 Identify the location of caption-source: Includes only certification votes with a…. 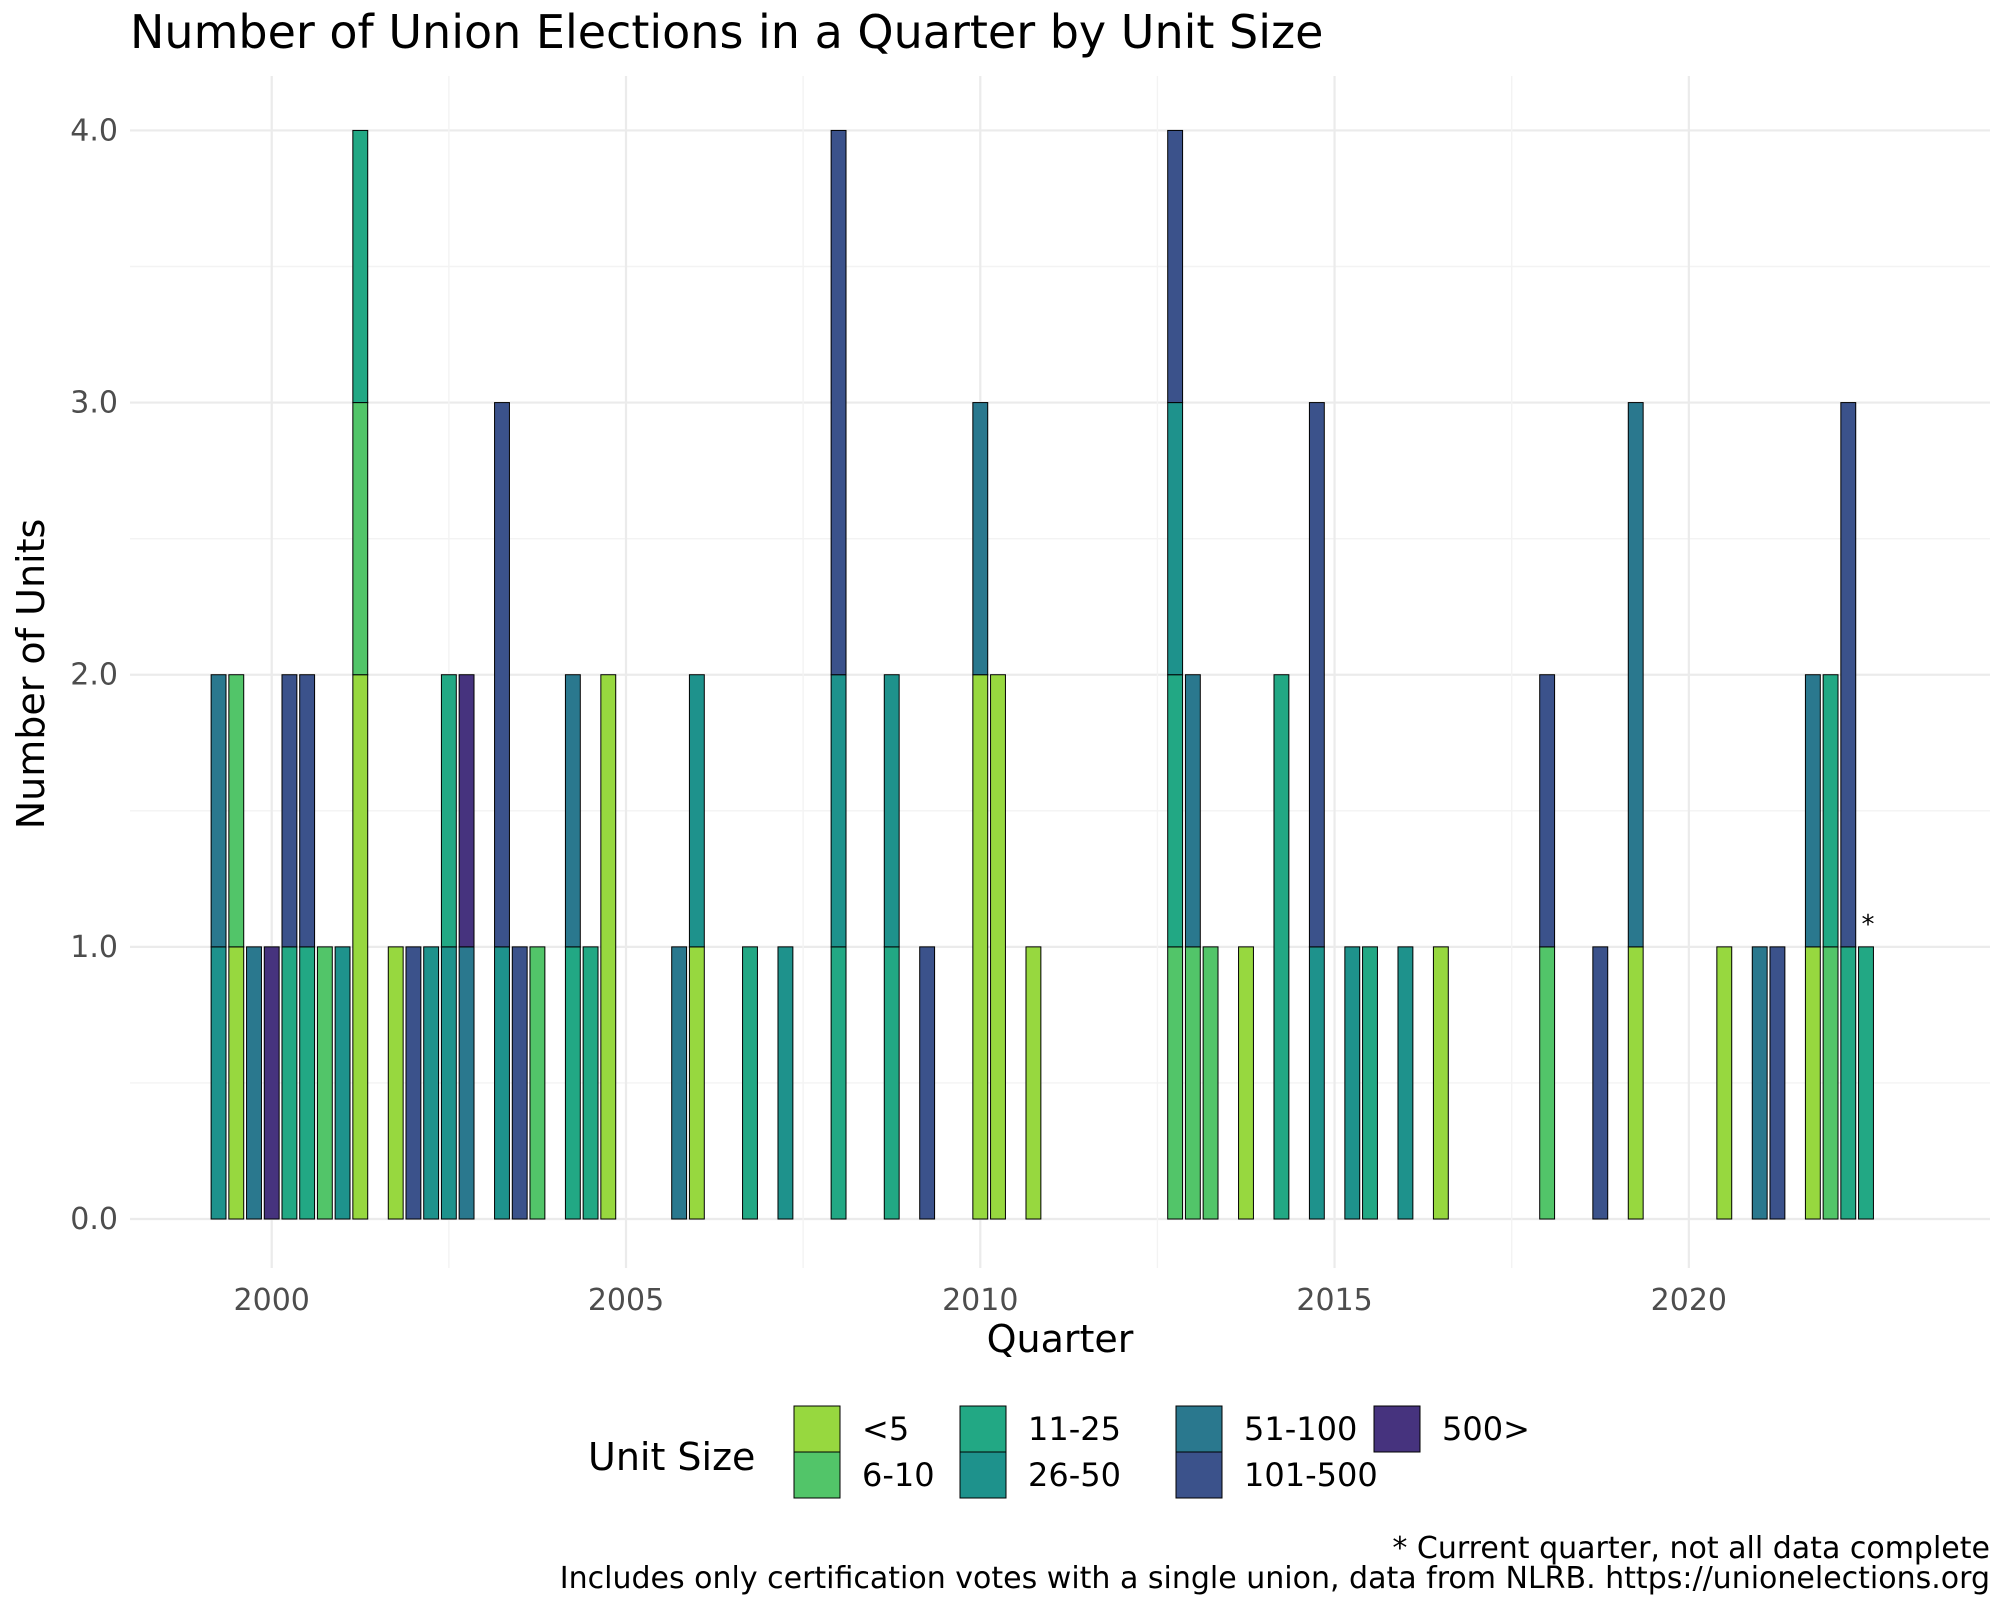
(1275, 1578).